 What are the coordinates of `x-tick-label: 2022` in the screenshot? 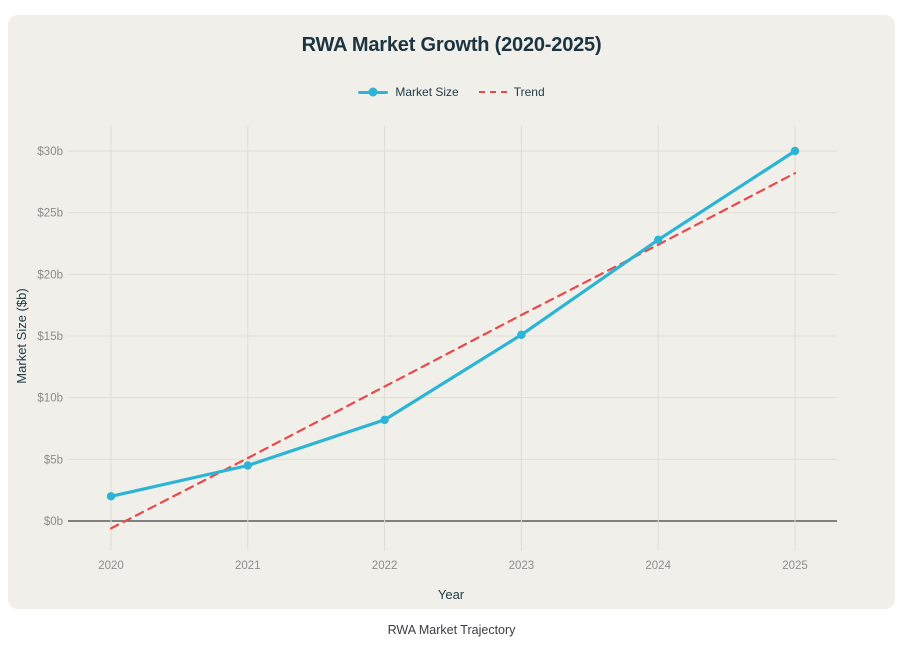 It's located at (385, 566).